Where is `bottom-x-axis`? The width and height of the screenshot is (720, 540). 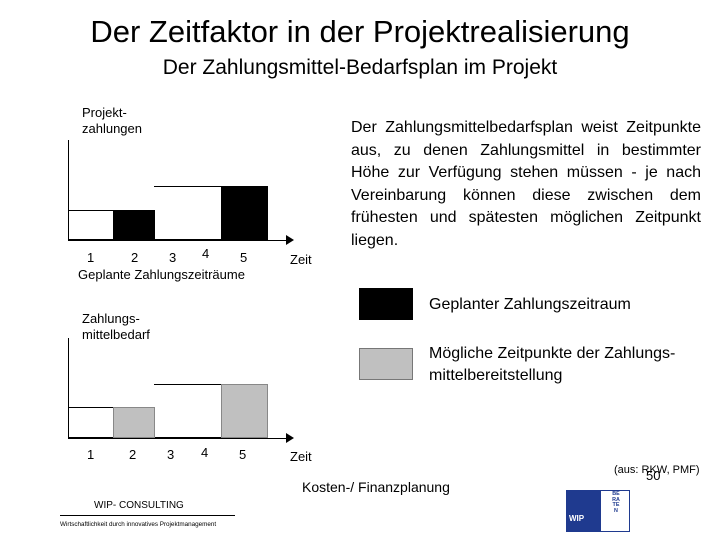
bottom-x-axis is located at coordinates (177, 438).